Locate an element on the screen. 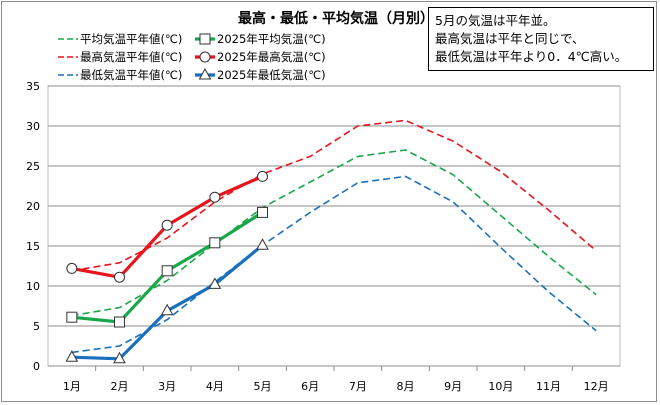  x-tick-label: 3月 is located at coordinates (167, 386).